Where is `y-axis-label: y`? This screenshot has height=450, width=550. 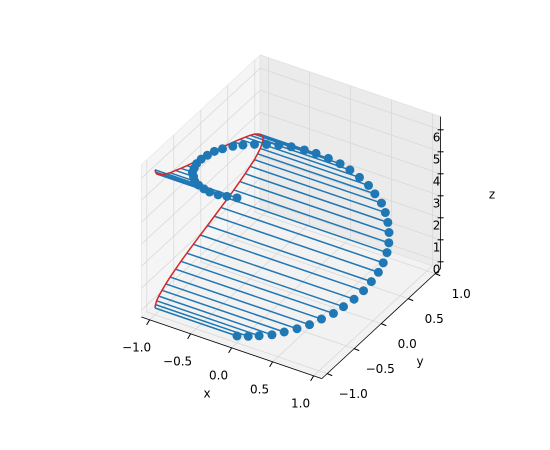
y-axis-label: y is located at coordinates (419, 362).